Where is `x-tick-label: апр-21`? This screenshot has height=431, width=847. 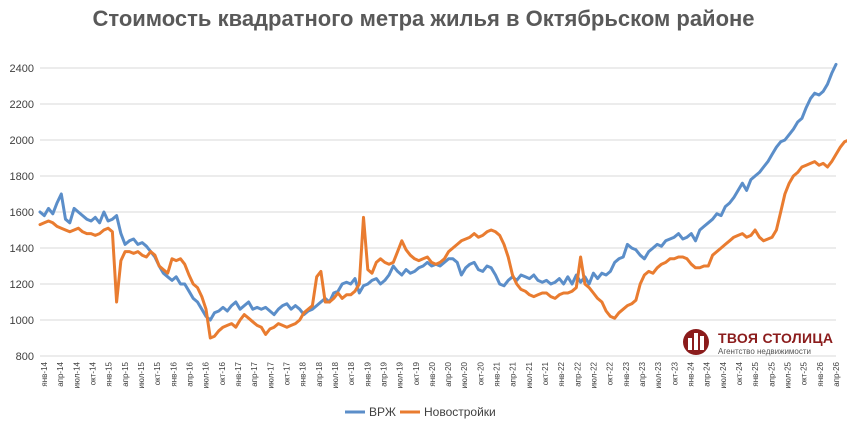
x-tick-label: апр-21 is located at coordinates (513, 373).